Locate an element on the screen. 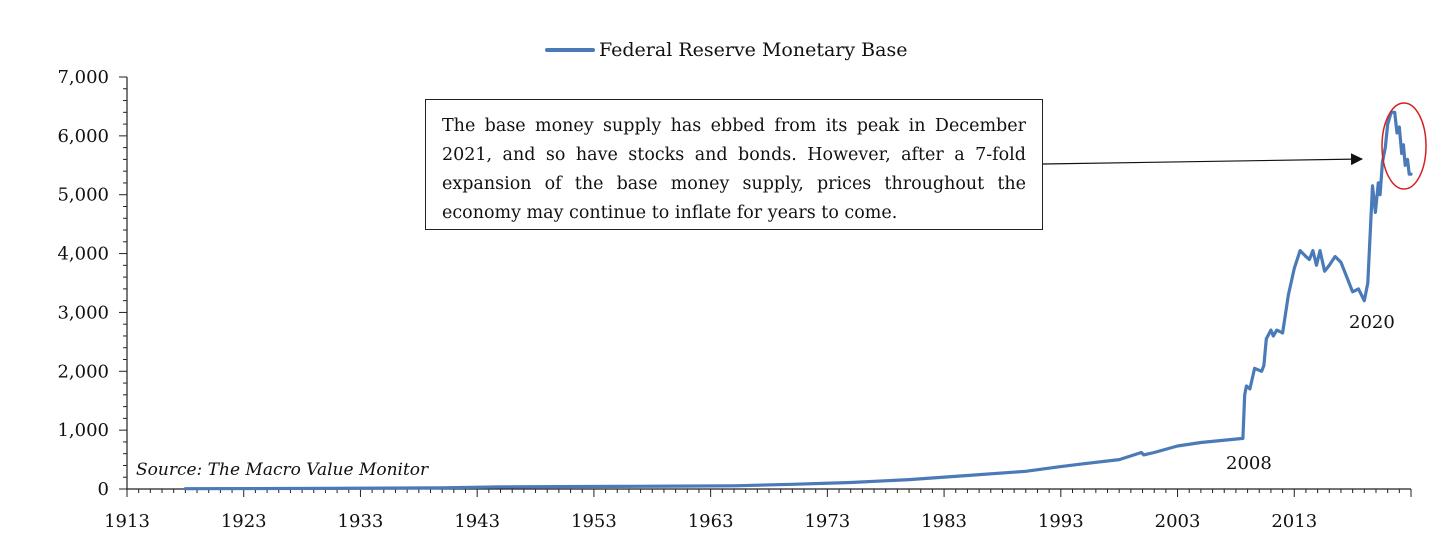  source-note: Source: The Macro Value Monitor is located at coordinates (282, 470).